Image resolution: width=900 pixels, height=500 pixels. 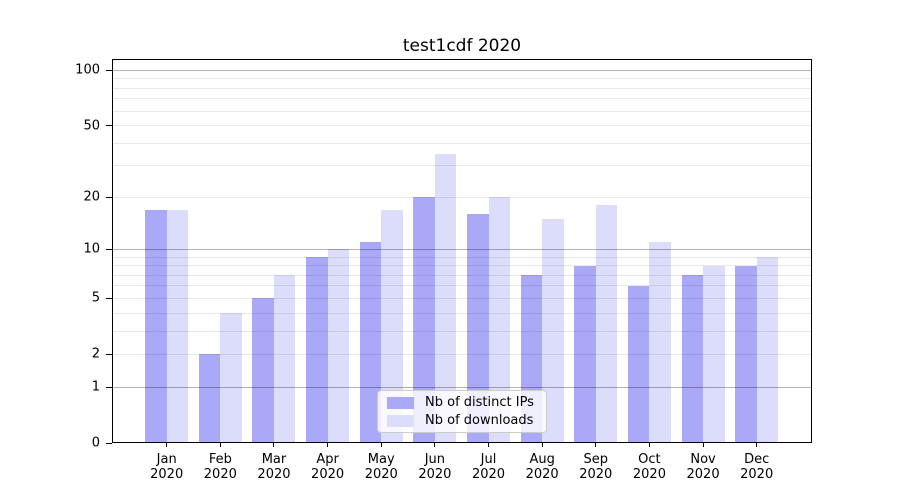 What do you see at coordinates (231, 378) in the screenshot?
I see `bar-downloads-feb` at bounding box center [231, 378].